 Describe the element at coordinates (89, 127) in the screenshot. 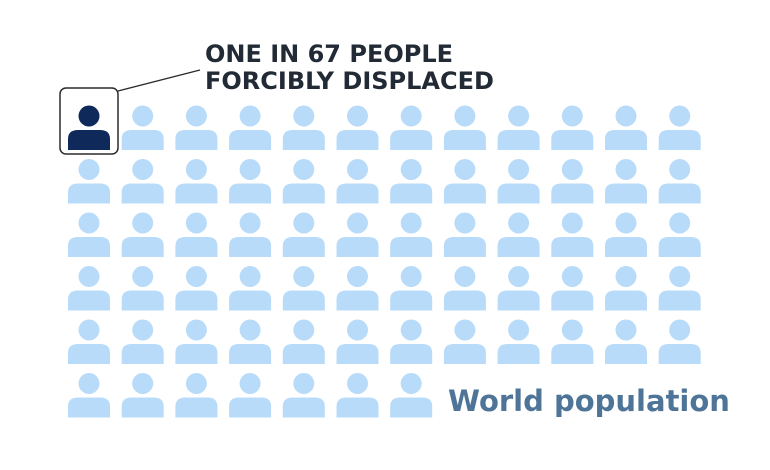

I see `highlighted-person-icon` at that location.